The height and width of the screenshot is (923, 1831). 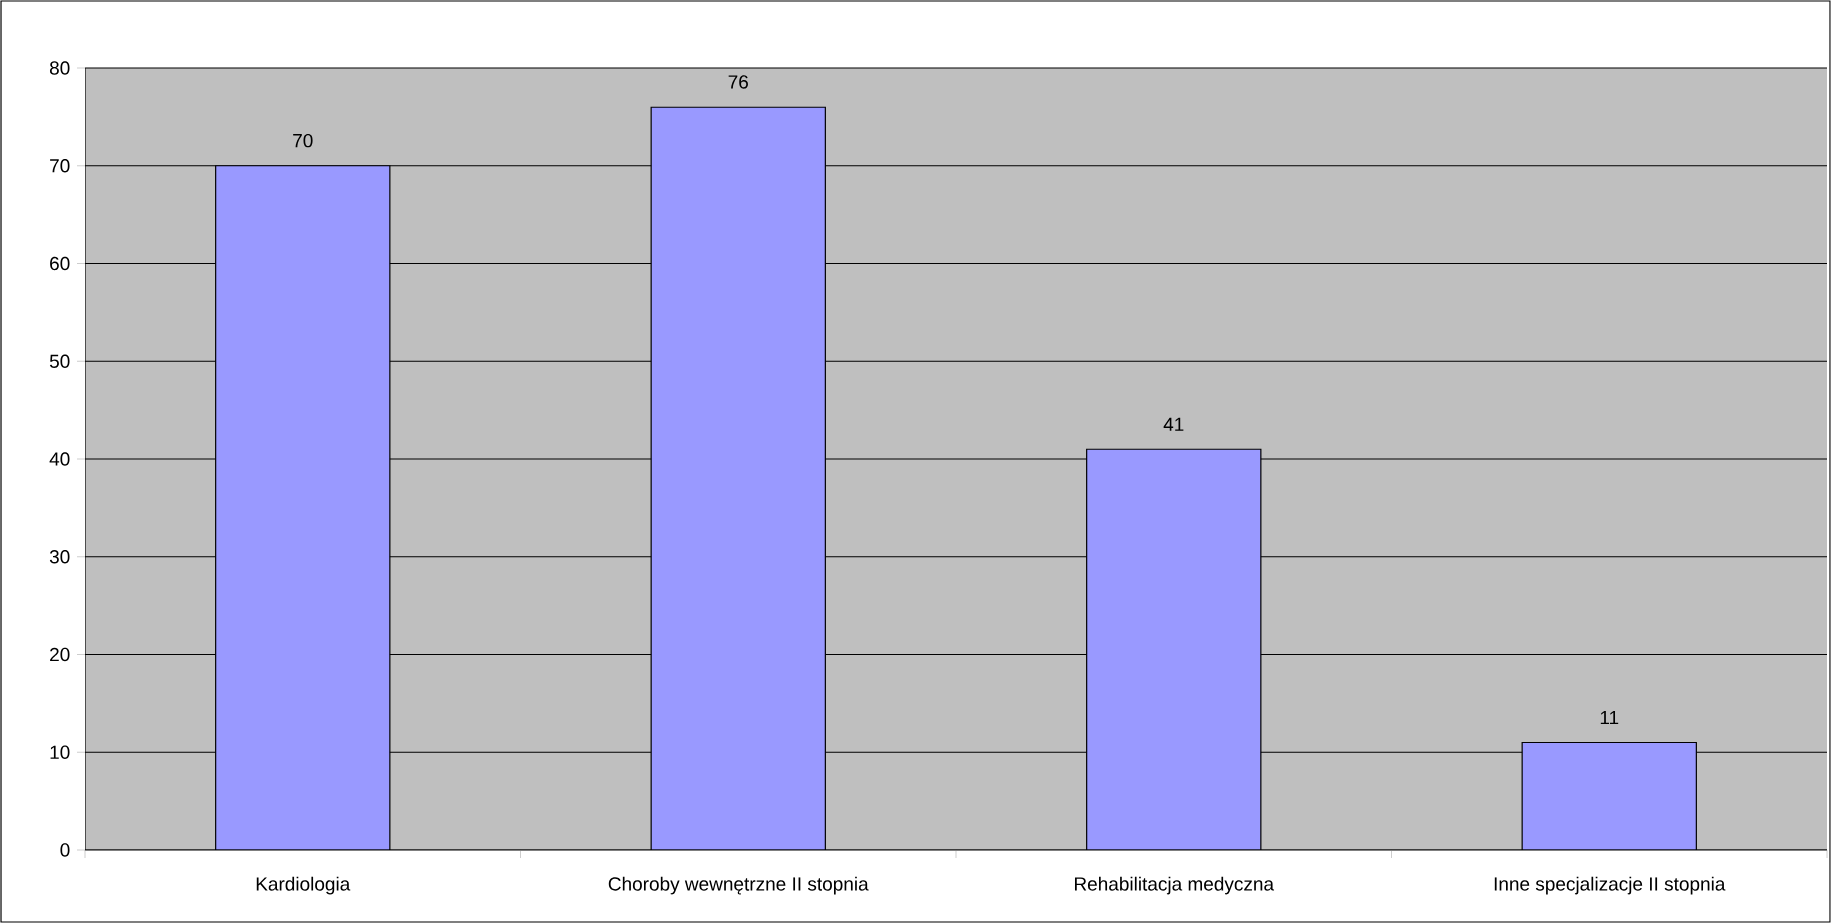 What do you see at coordinates (60, 263) in the screenshot?
I see `y-tick-label: 60` at bounding box center [60, 263].